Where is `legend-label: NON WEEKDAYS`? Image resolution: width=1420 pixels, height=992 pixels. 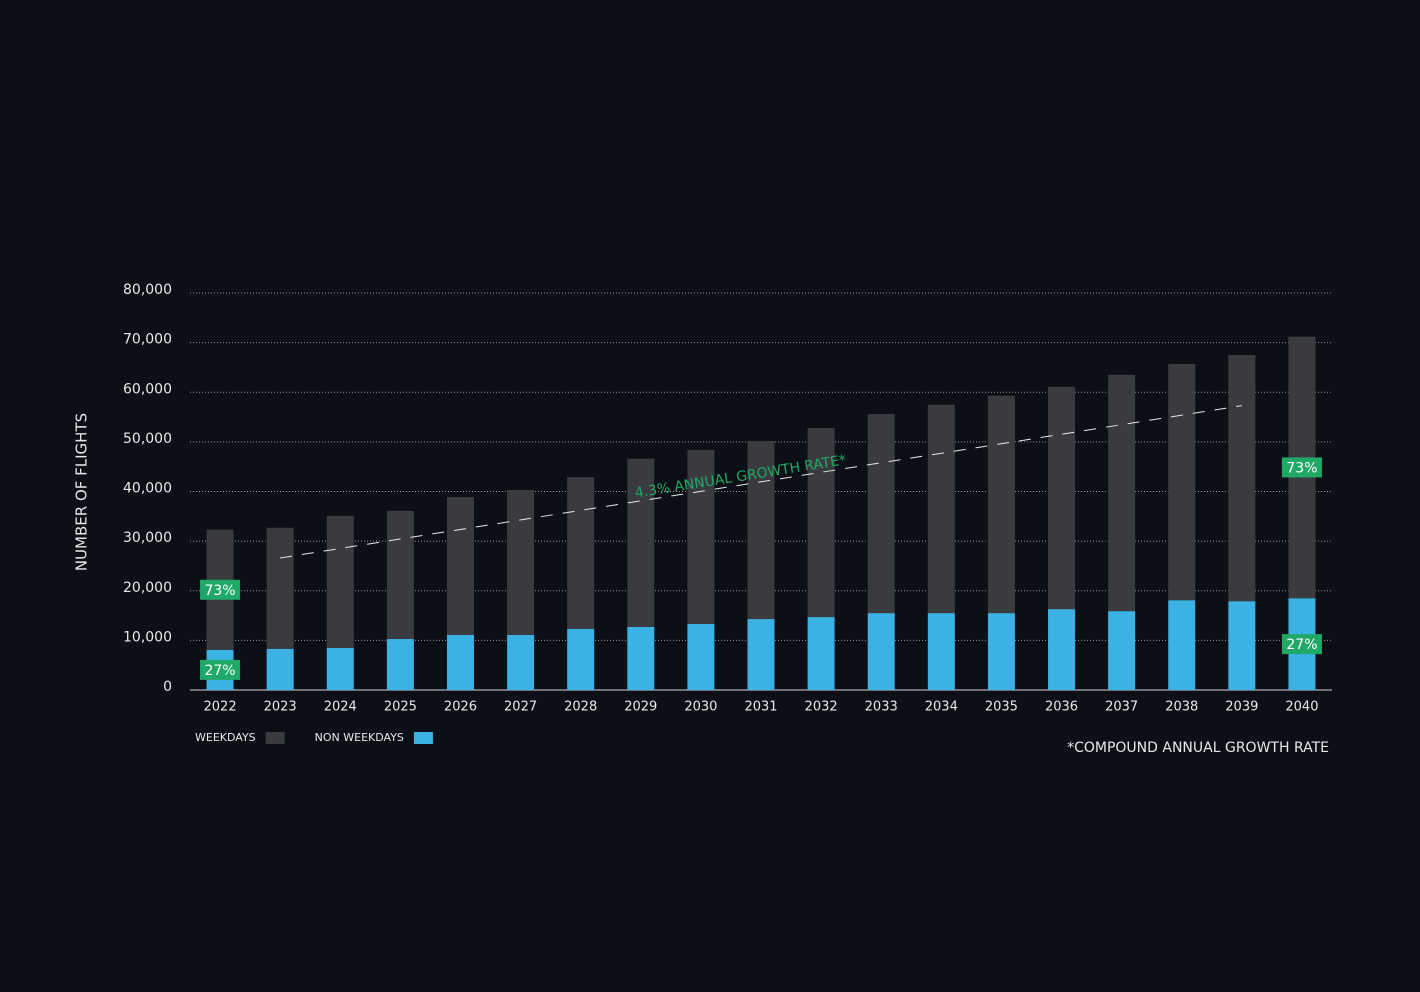
legend-label: NON WEEKDAYS is located at coordinates (359, 737).